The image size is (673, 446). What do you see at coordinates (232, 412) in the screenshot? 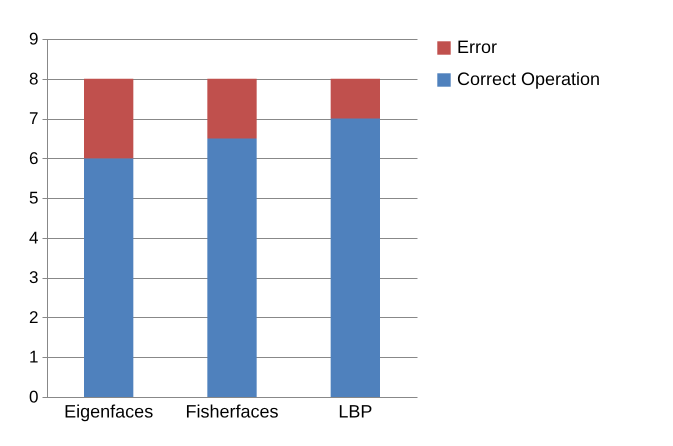
I see `x-tick-label: Fisherfaces` at bounding box center [232, 412].